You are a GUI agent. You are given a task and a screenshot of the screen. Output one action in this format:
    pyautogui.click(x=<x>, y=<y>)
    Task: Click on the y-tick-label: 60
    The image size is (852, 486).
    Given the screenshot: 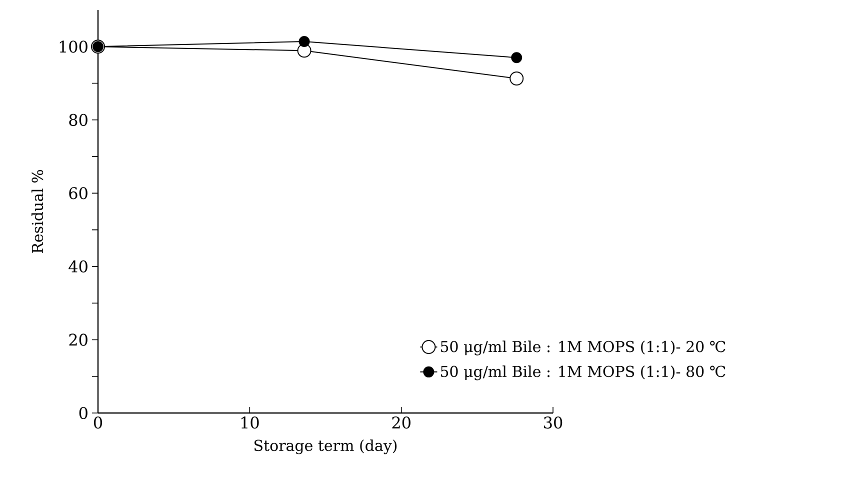 What is the action you would take?
    pyautogui.click(x=78, y=193)
    